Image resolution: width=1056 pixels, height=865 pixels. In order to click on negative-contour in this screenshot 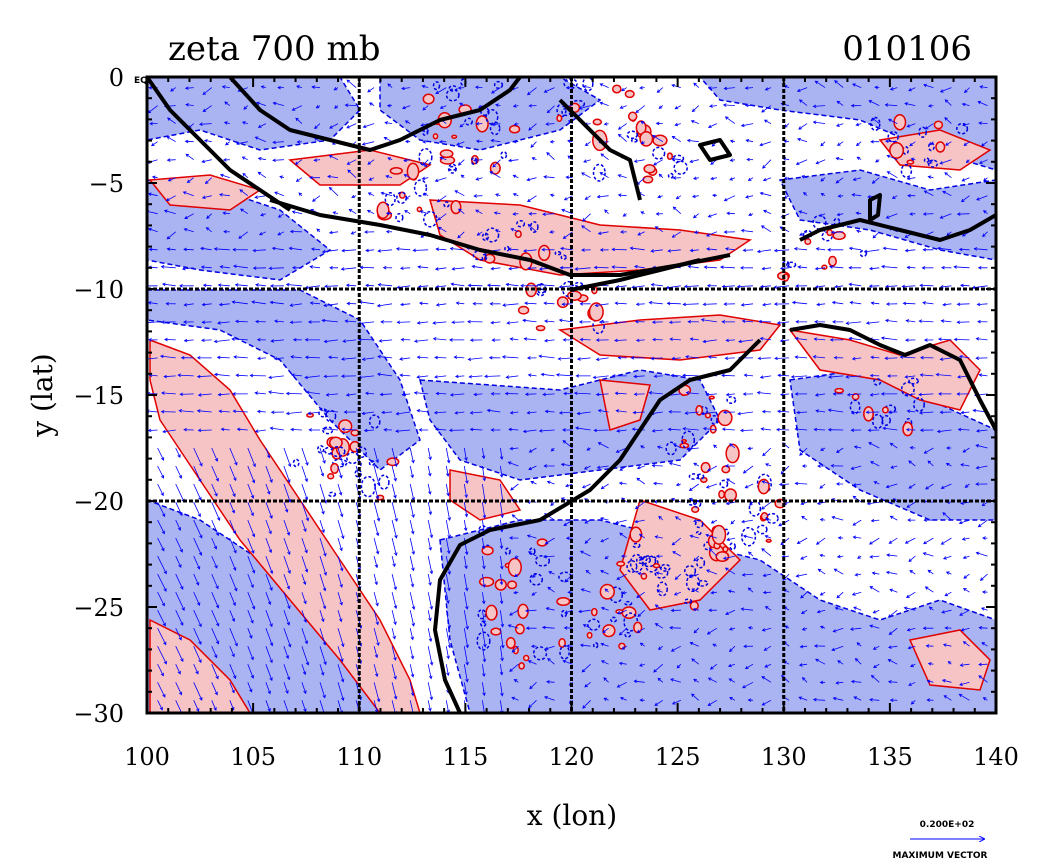, I will do `click(913, 381)`.